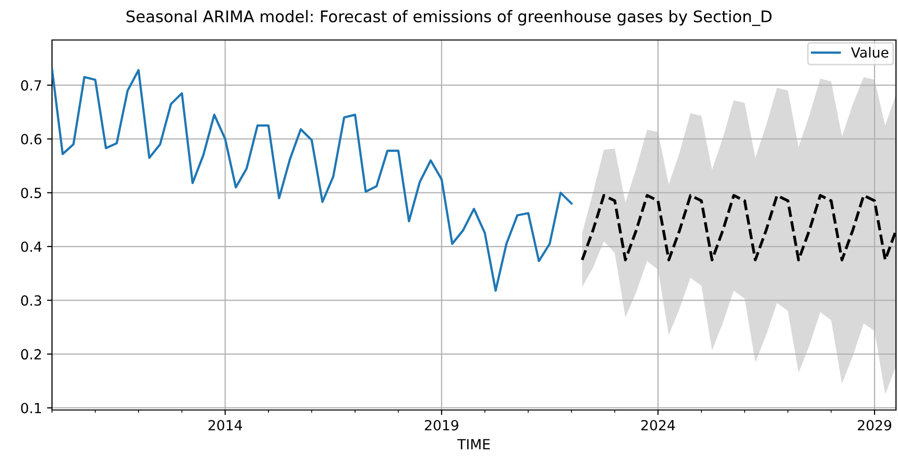 The width and height of the screenshot is (898, 466). Describe the element at coordinates (31, 85) in the screenshot. I see `y-tick-label: 0.7` at that location.